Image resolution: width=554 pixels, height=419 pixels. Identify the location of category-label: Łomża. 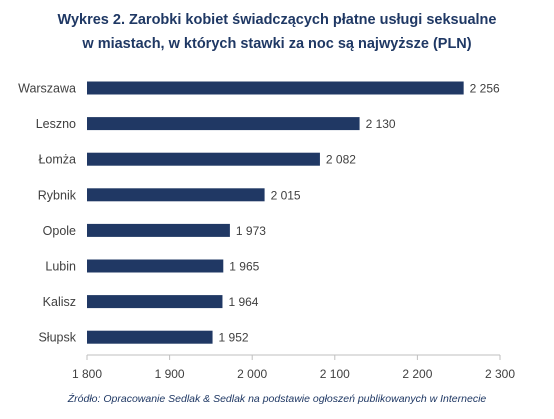
(57, 160).